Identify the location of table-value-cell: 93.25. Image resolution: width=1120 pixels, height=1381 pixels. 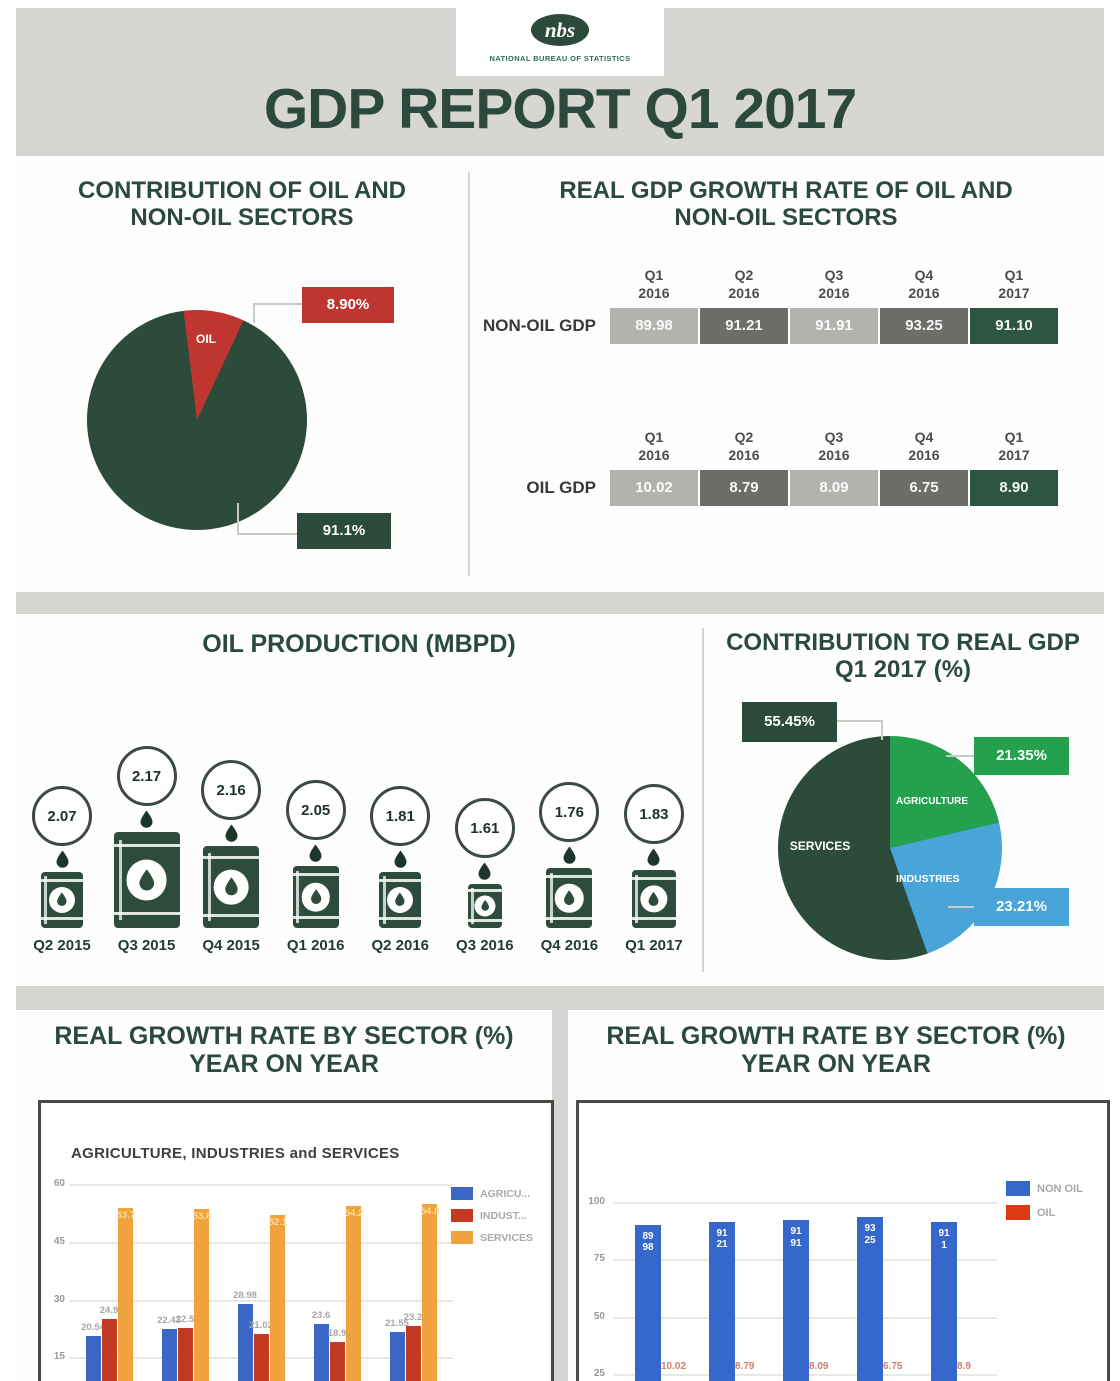
(924, 326).